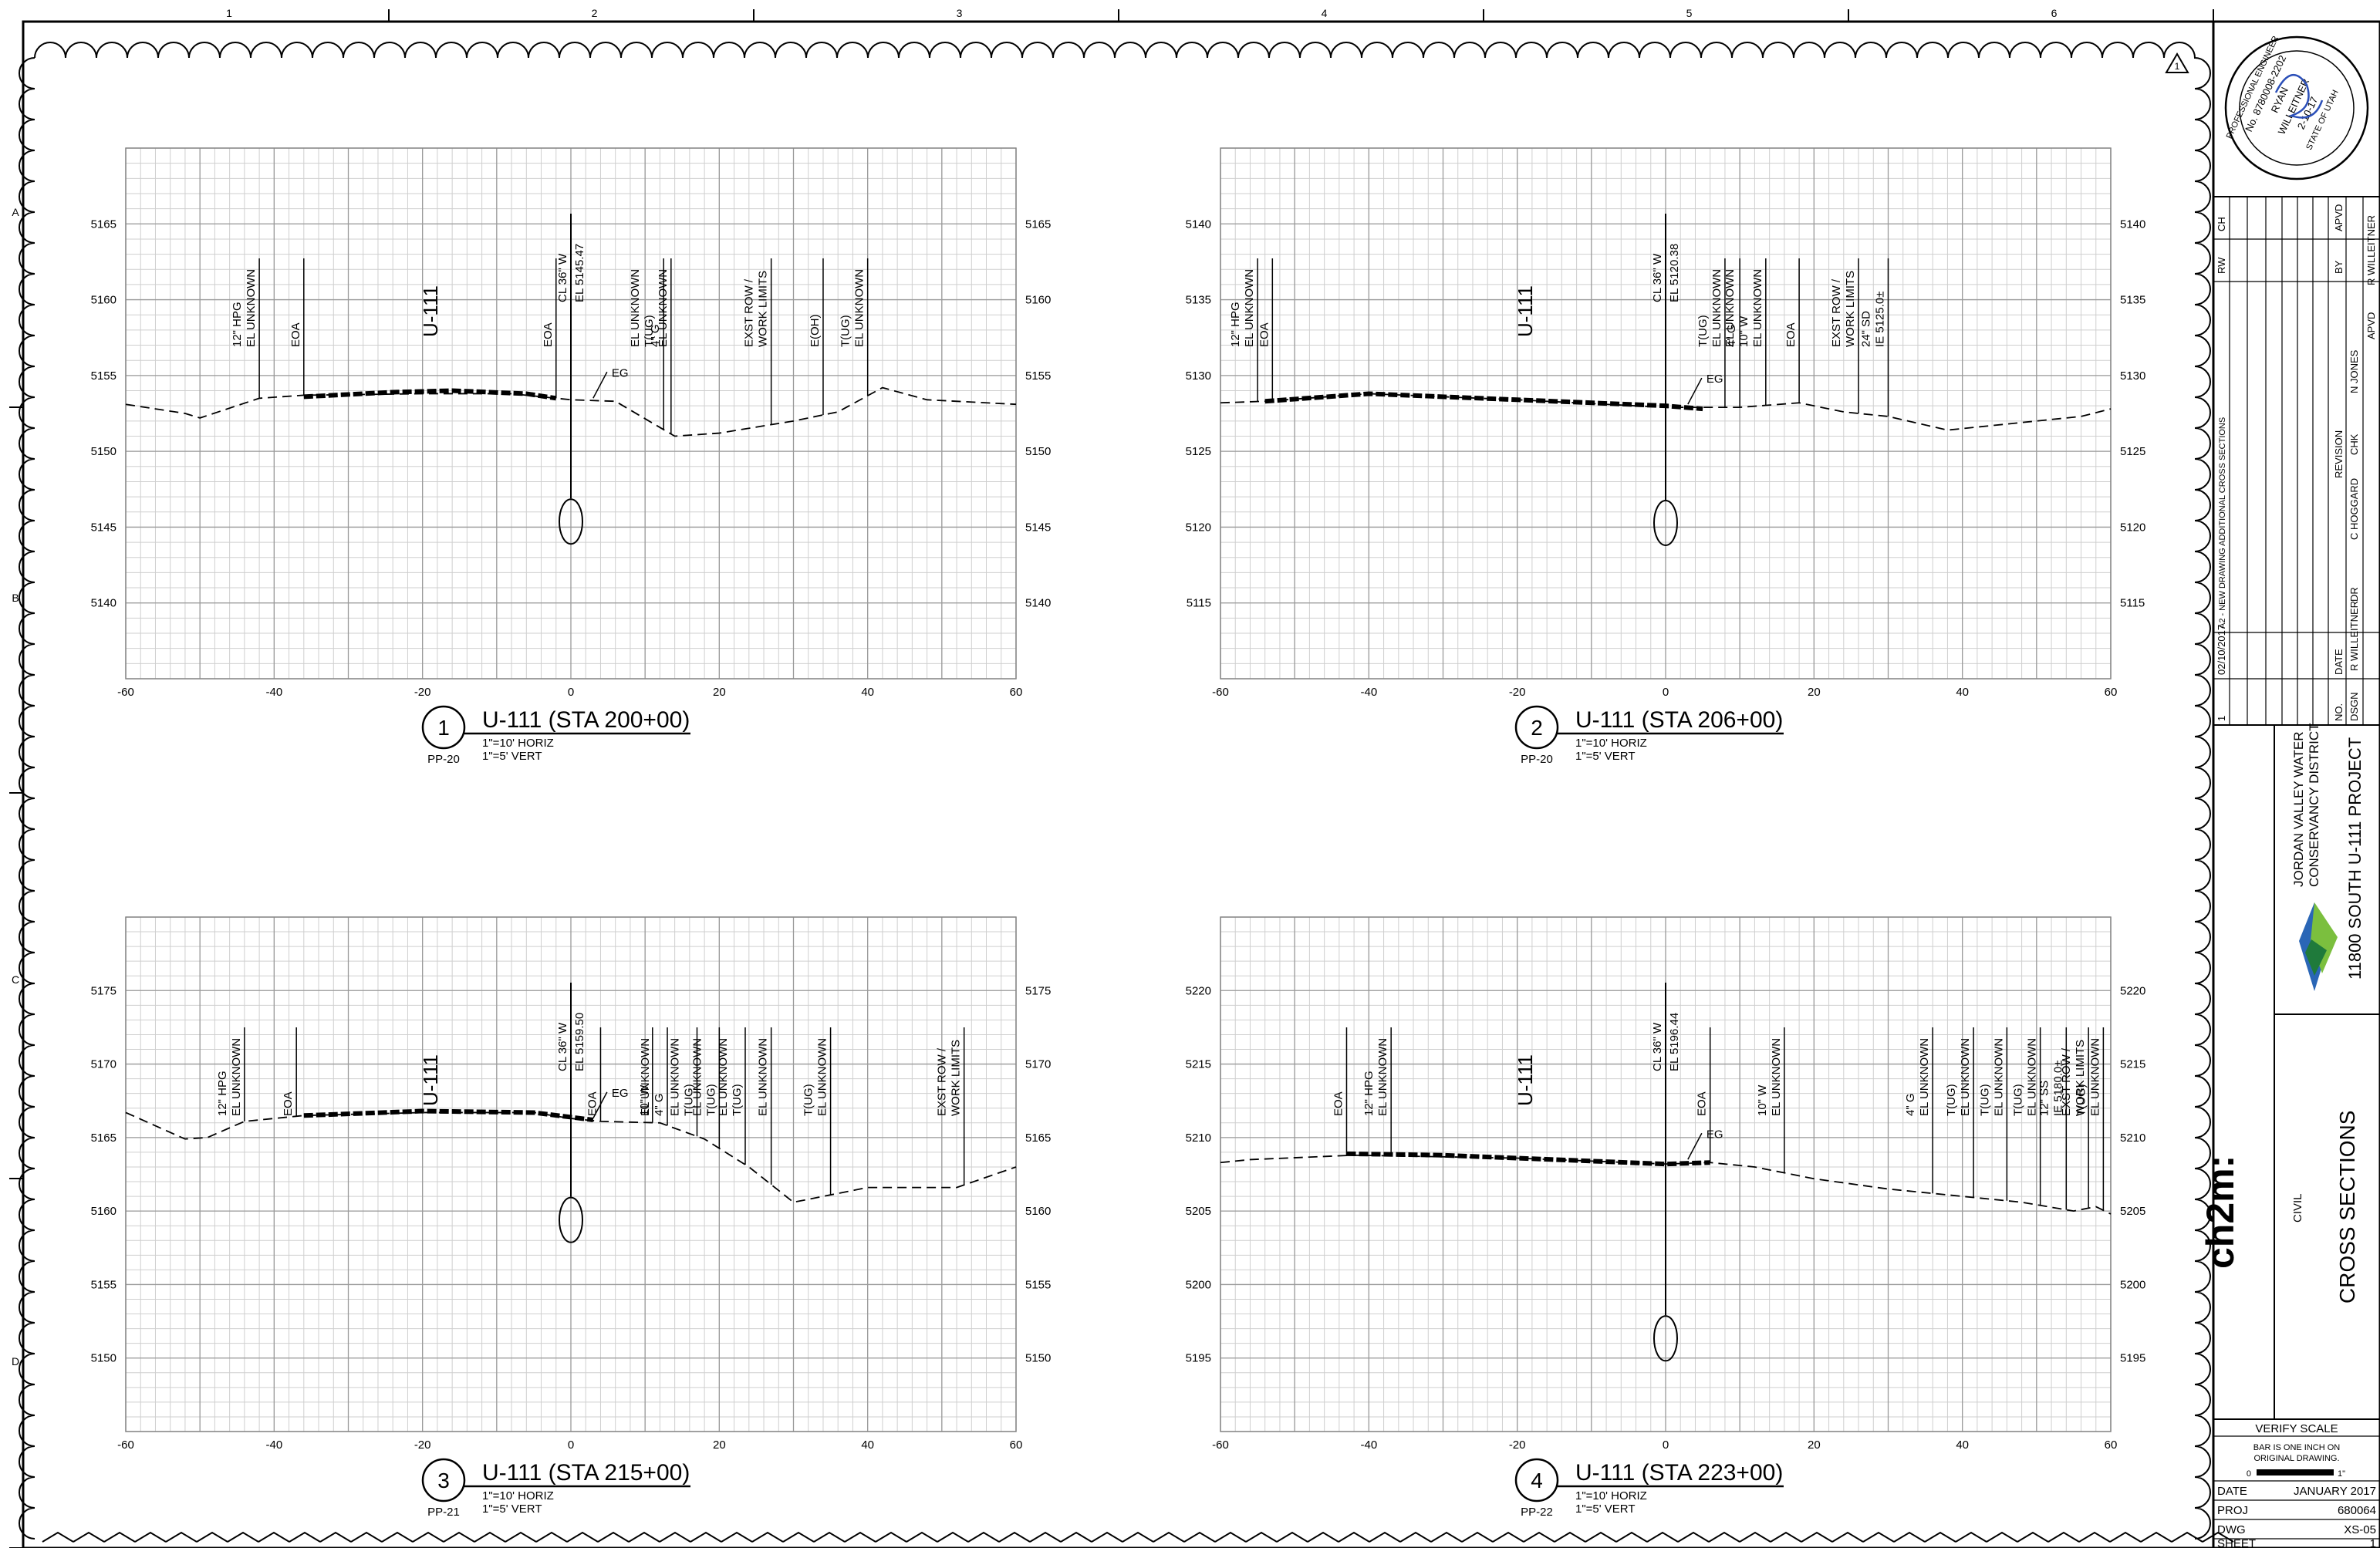  What do you see at coordinates (1695, 1146) in the screenshot?
I see `eg-leader` at bounding box center [1695, 1146].